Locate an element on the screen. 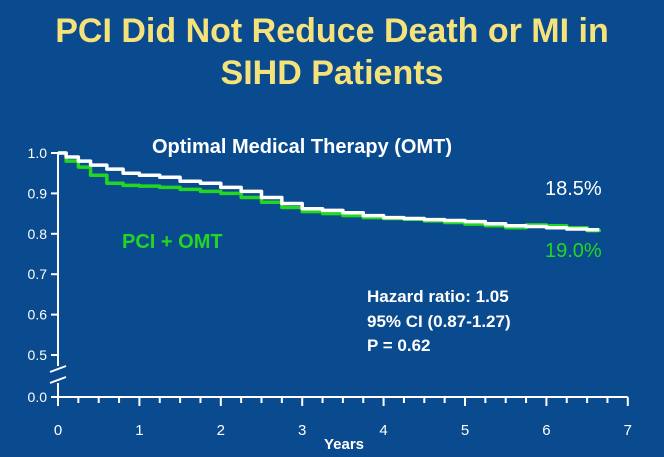 Image resolution: width=664 pixels, height=457 pixels. slide-title-line1: PCI Did Not Reduce Death or MI in is located at coordinates (332, 31).